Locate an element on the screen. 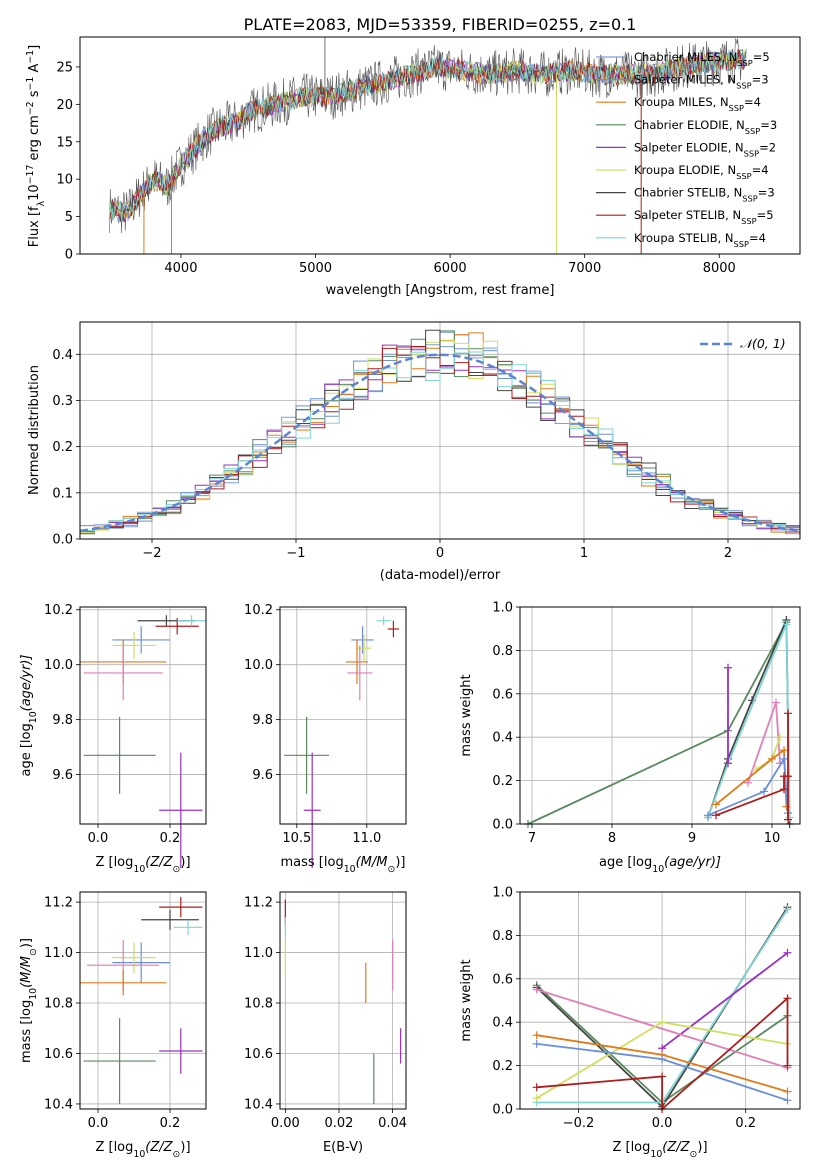  y-tick-label: 0.6 is located at coordinates (502, 979).